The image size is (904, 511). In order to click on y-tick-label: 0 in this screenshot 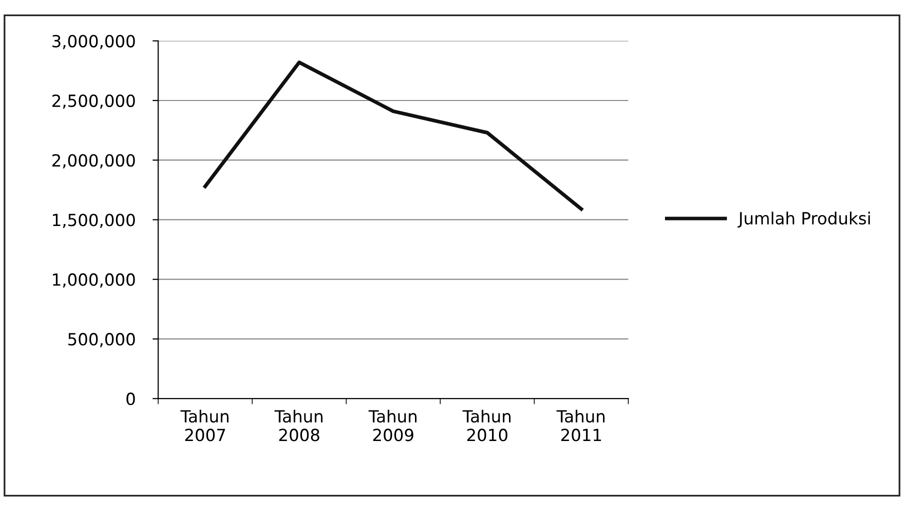, I will do `click(130, 399)`.